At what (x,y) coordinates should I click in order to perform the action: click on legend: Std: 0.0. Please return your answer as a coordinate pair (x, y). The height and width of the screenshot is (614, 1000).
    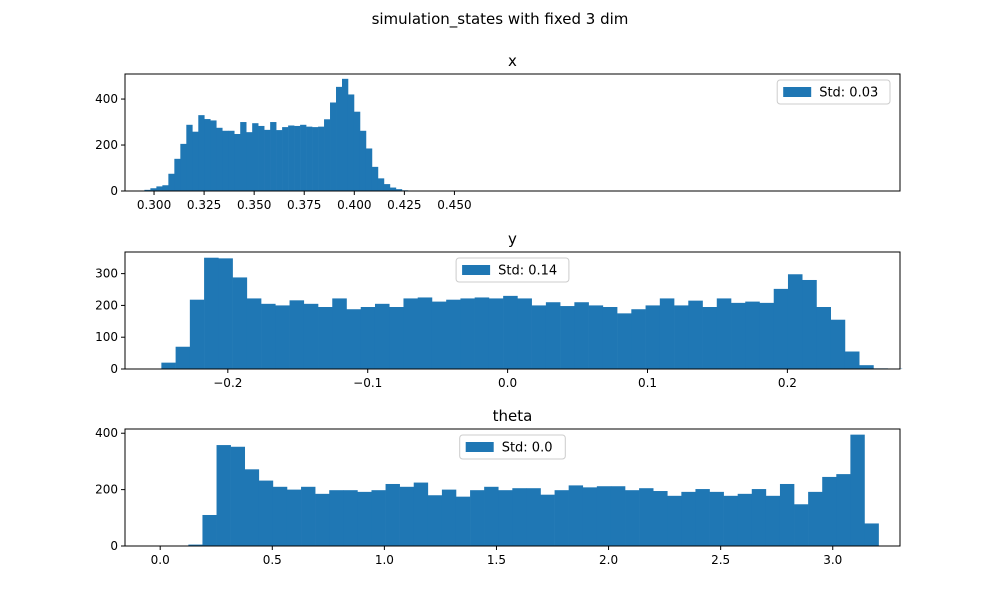
    Looking at the image, I should click on (512, 447).